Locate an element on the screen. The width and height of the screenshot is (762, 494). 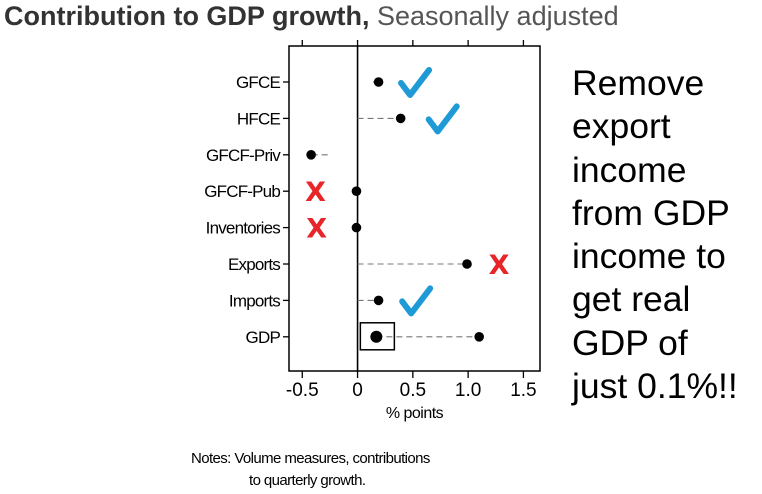
note-line: export is located at coordinates (621, 126).